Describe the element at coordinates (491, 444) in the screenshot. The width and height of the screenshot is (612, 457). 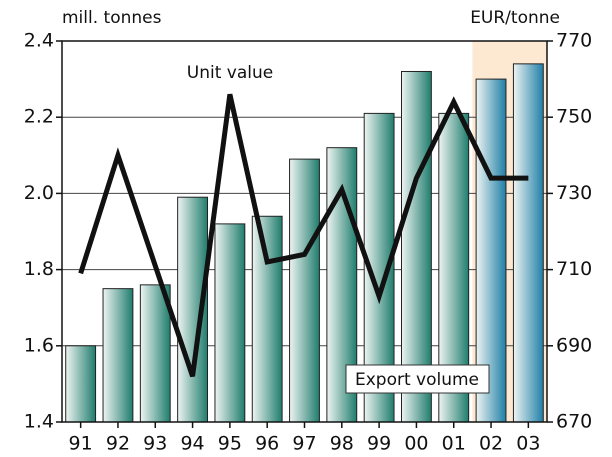
I see `x-tick-label: 02` at that location.